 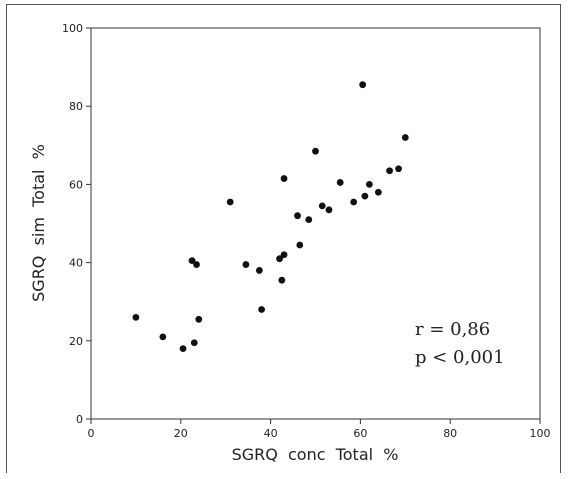 What do you see at coordinates (72, 28) in the screenshot?
I see `y-tick-label: 100` at bounding box center [72, 28].